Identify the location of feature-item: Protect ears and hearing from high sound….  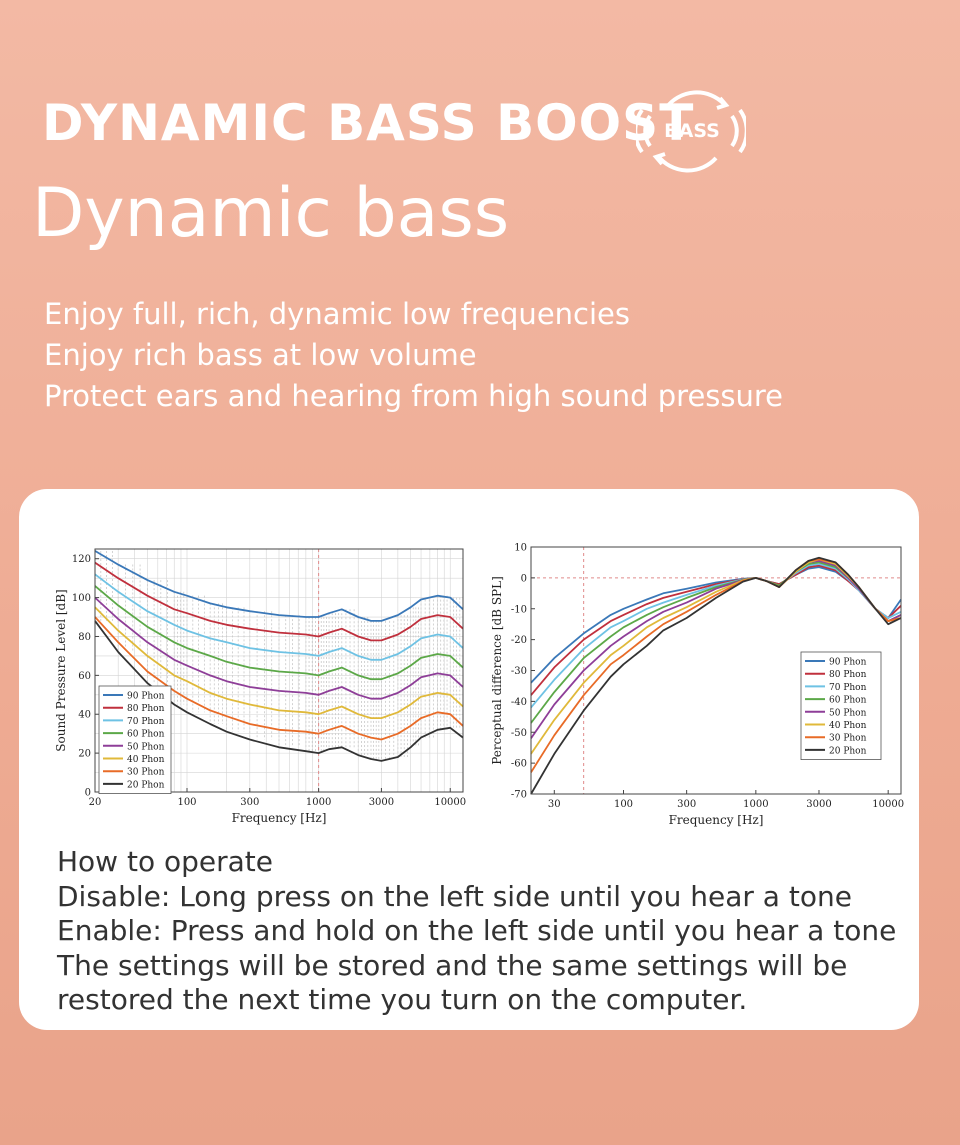
(414, 396).